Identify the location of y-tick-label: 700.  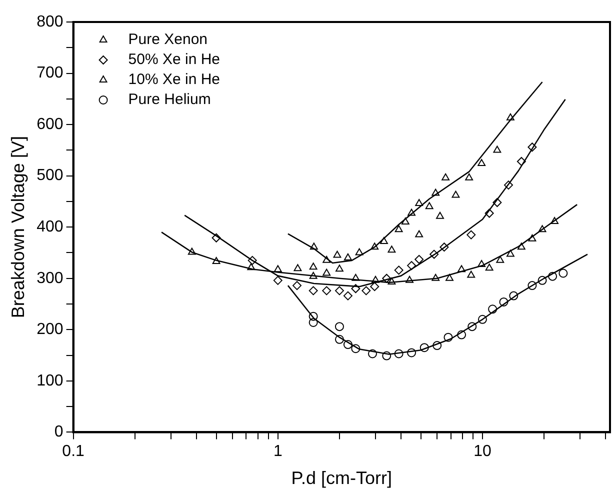
(50, 73).